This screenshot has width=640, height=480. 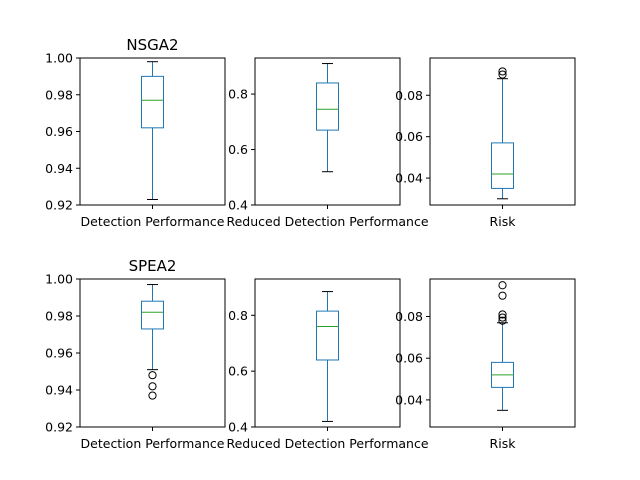 What do you see at coordinates (153, 266) in the screenshot?
I see `subplot-title: SPEA2` at bounding box center [153, 266].